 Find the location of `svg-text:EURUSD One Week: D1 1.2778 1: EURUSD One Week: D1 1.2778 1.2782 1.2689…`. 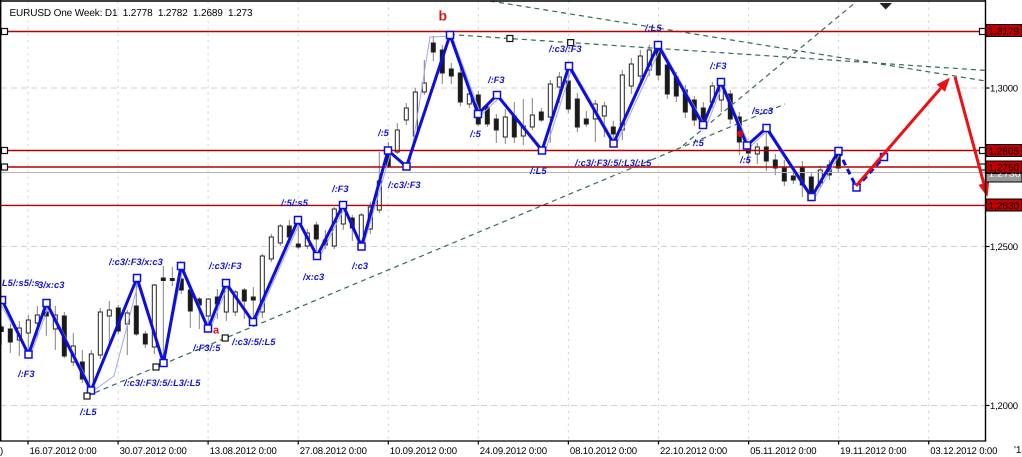

svg-text:EURUSD One Week: D1 1.2778 1: EURUSD One Week: D1 1.2778 1.2782 1.2689… is located at coordinates (131, 13).